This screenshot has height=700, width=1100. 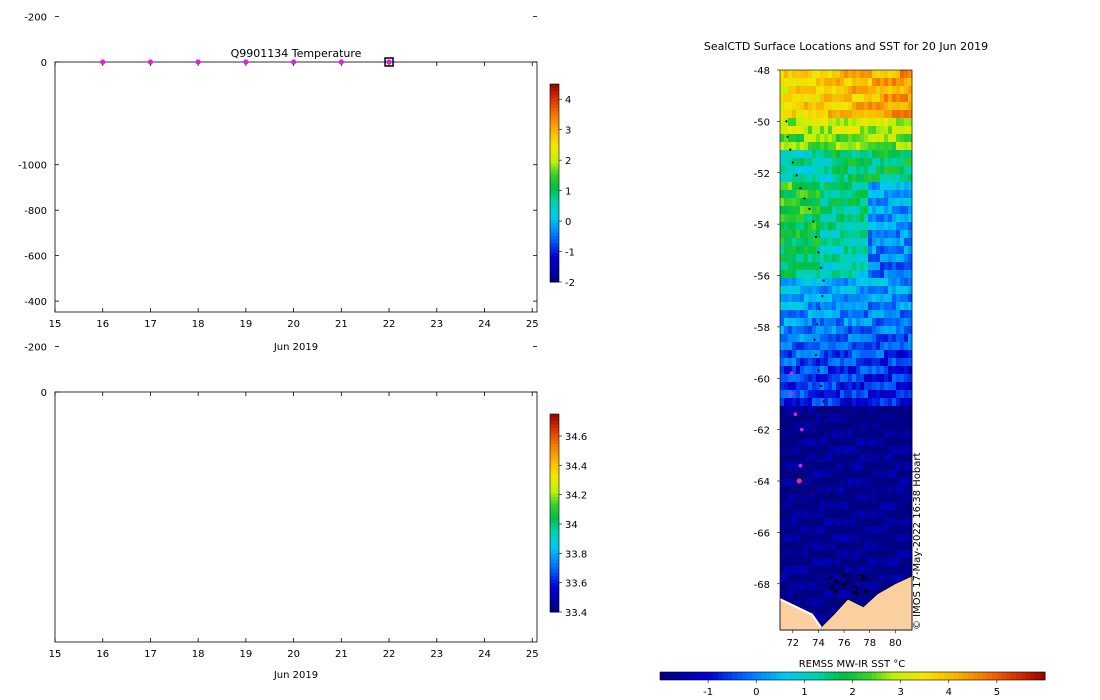 What do you see at coordinates (792, 162) in the screenshot?
I see `track-point` at bounding box center [792, 162].